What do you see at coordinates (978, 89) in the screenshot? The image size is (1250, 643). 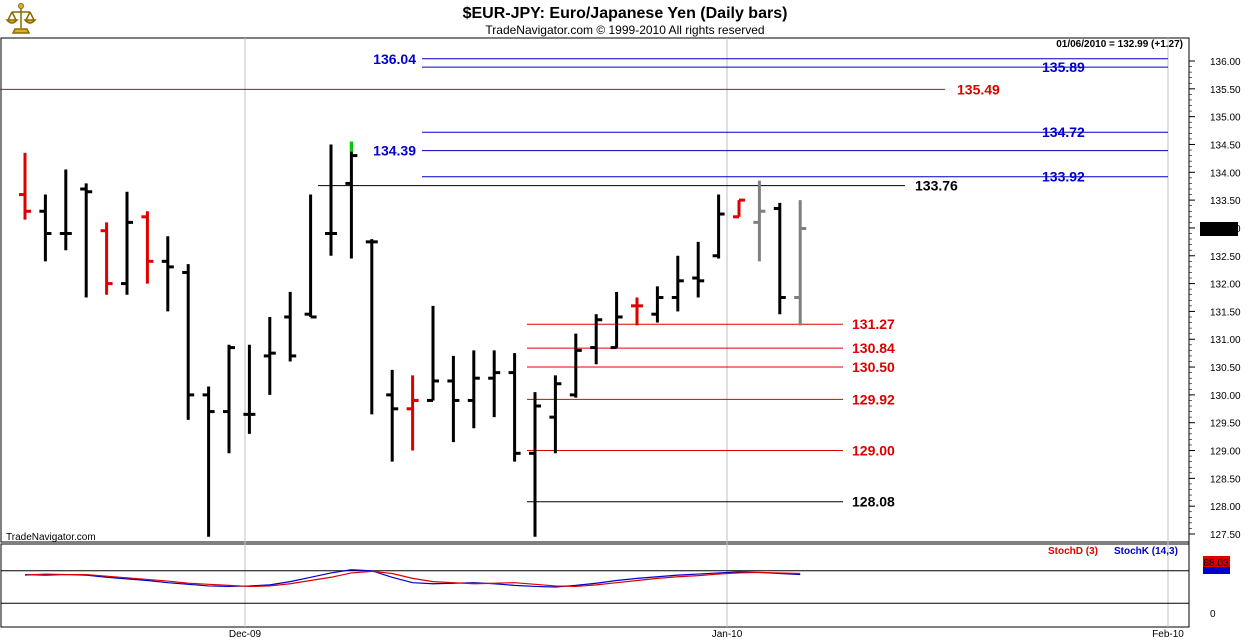 I see `level-label: 135.49` at bounding box center [978, 89].